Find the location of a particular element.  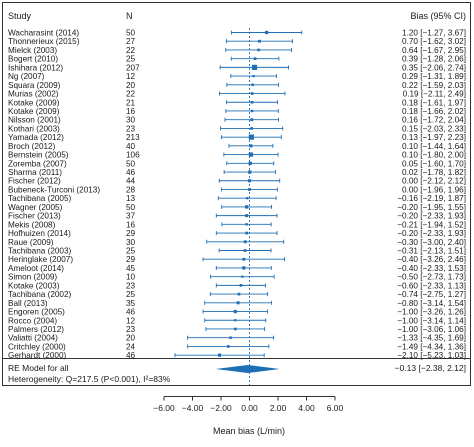

study-bias-ci: 0.10 [−1.80, 2.00] is located at coordinates (434, 155).